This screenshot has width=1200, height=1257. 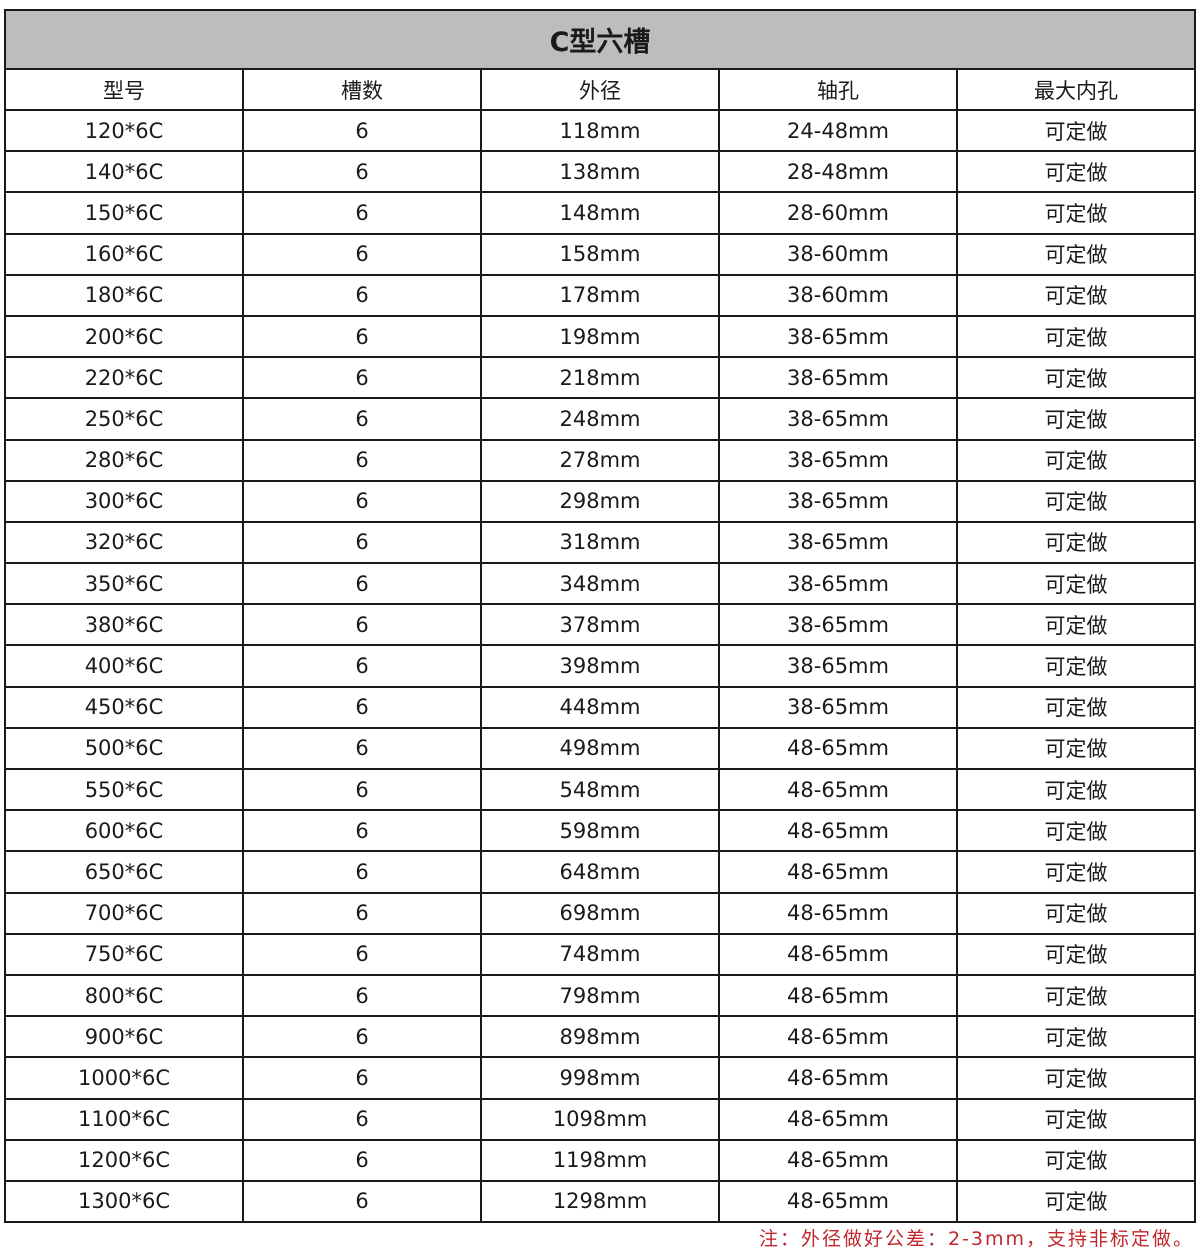 What do you see at coordinates (600, 172) in the screenshot?
I see `cell-outer-diameter: 138mm` at bounding box center [600, 172].